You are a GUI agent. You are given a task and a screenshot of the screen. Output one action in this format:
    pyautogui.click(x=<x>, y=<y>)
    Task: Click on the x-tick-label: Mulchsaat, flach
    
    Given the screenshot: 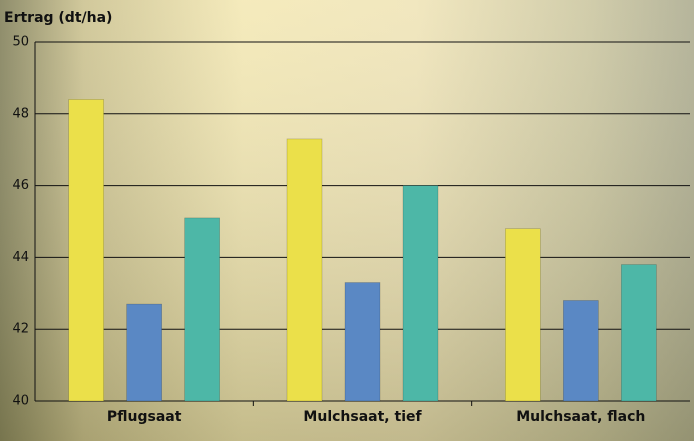 What is the action you would take?
    pyautogui.click(x=580, y=417)
    